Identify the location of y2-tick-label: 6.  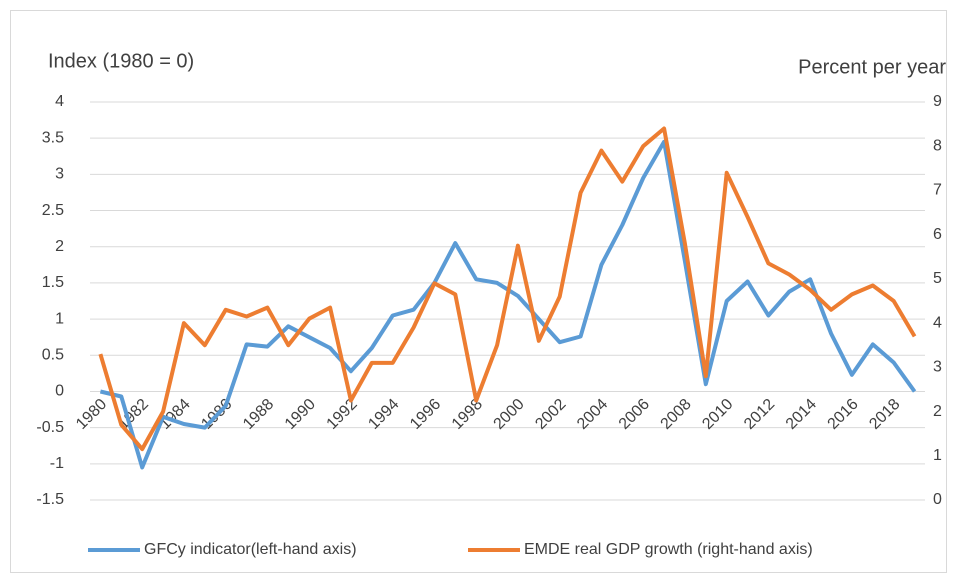
(937, 234).